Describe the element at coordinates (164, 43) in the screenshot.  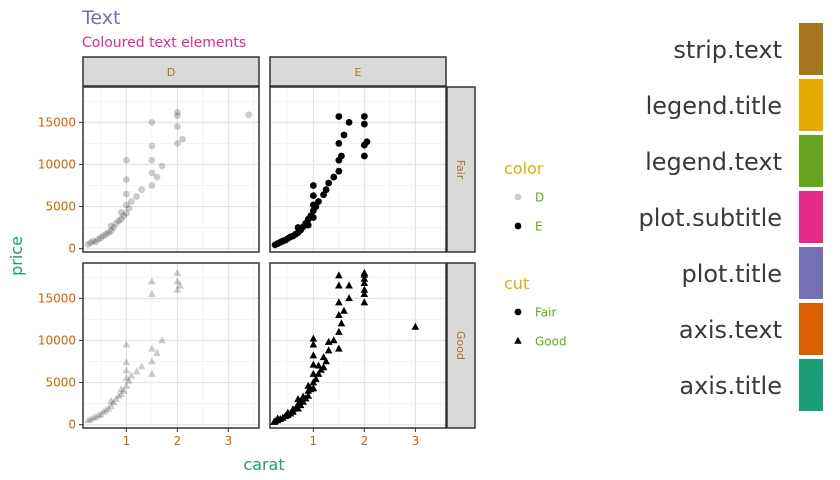
I see `plot-subtitle: Coloured text elements` at that location.